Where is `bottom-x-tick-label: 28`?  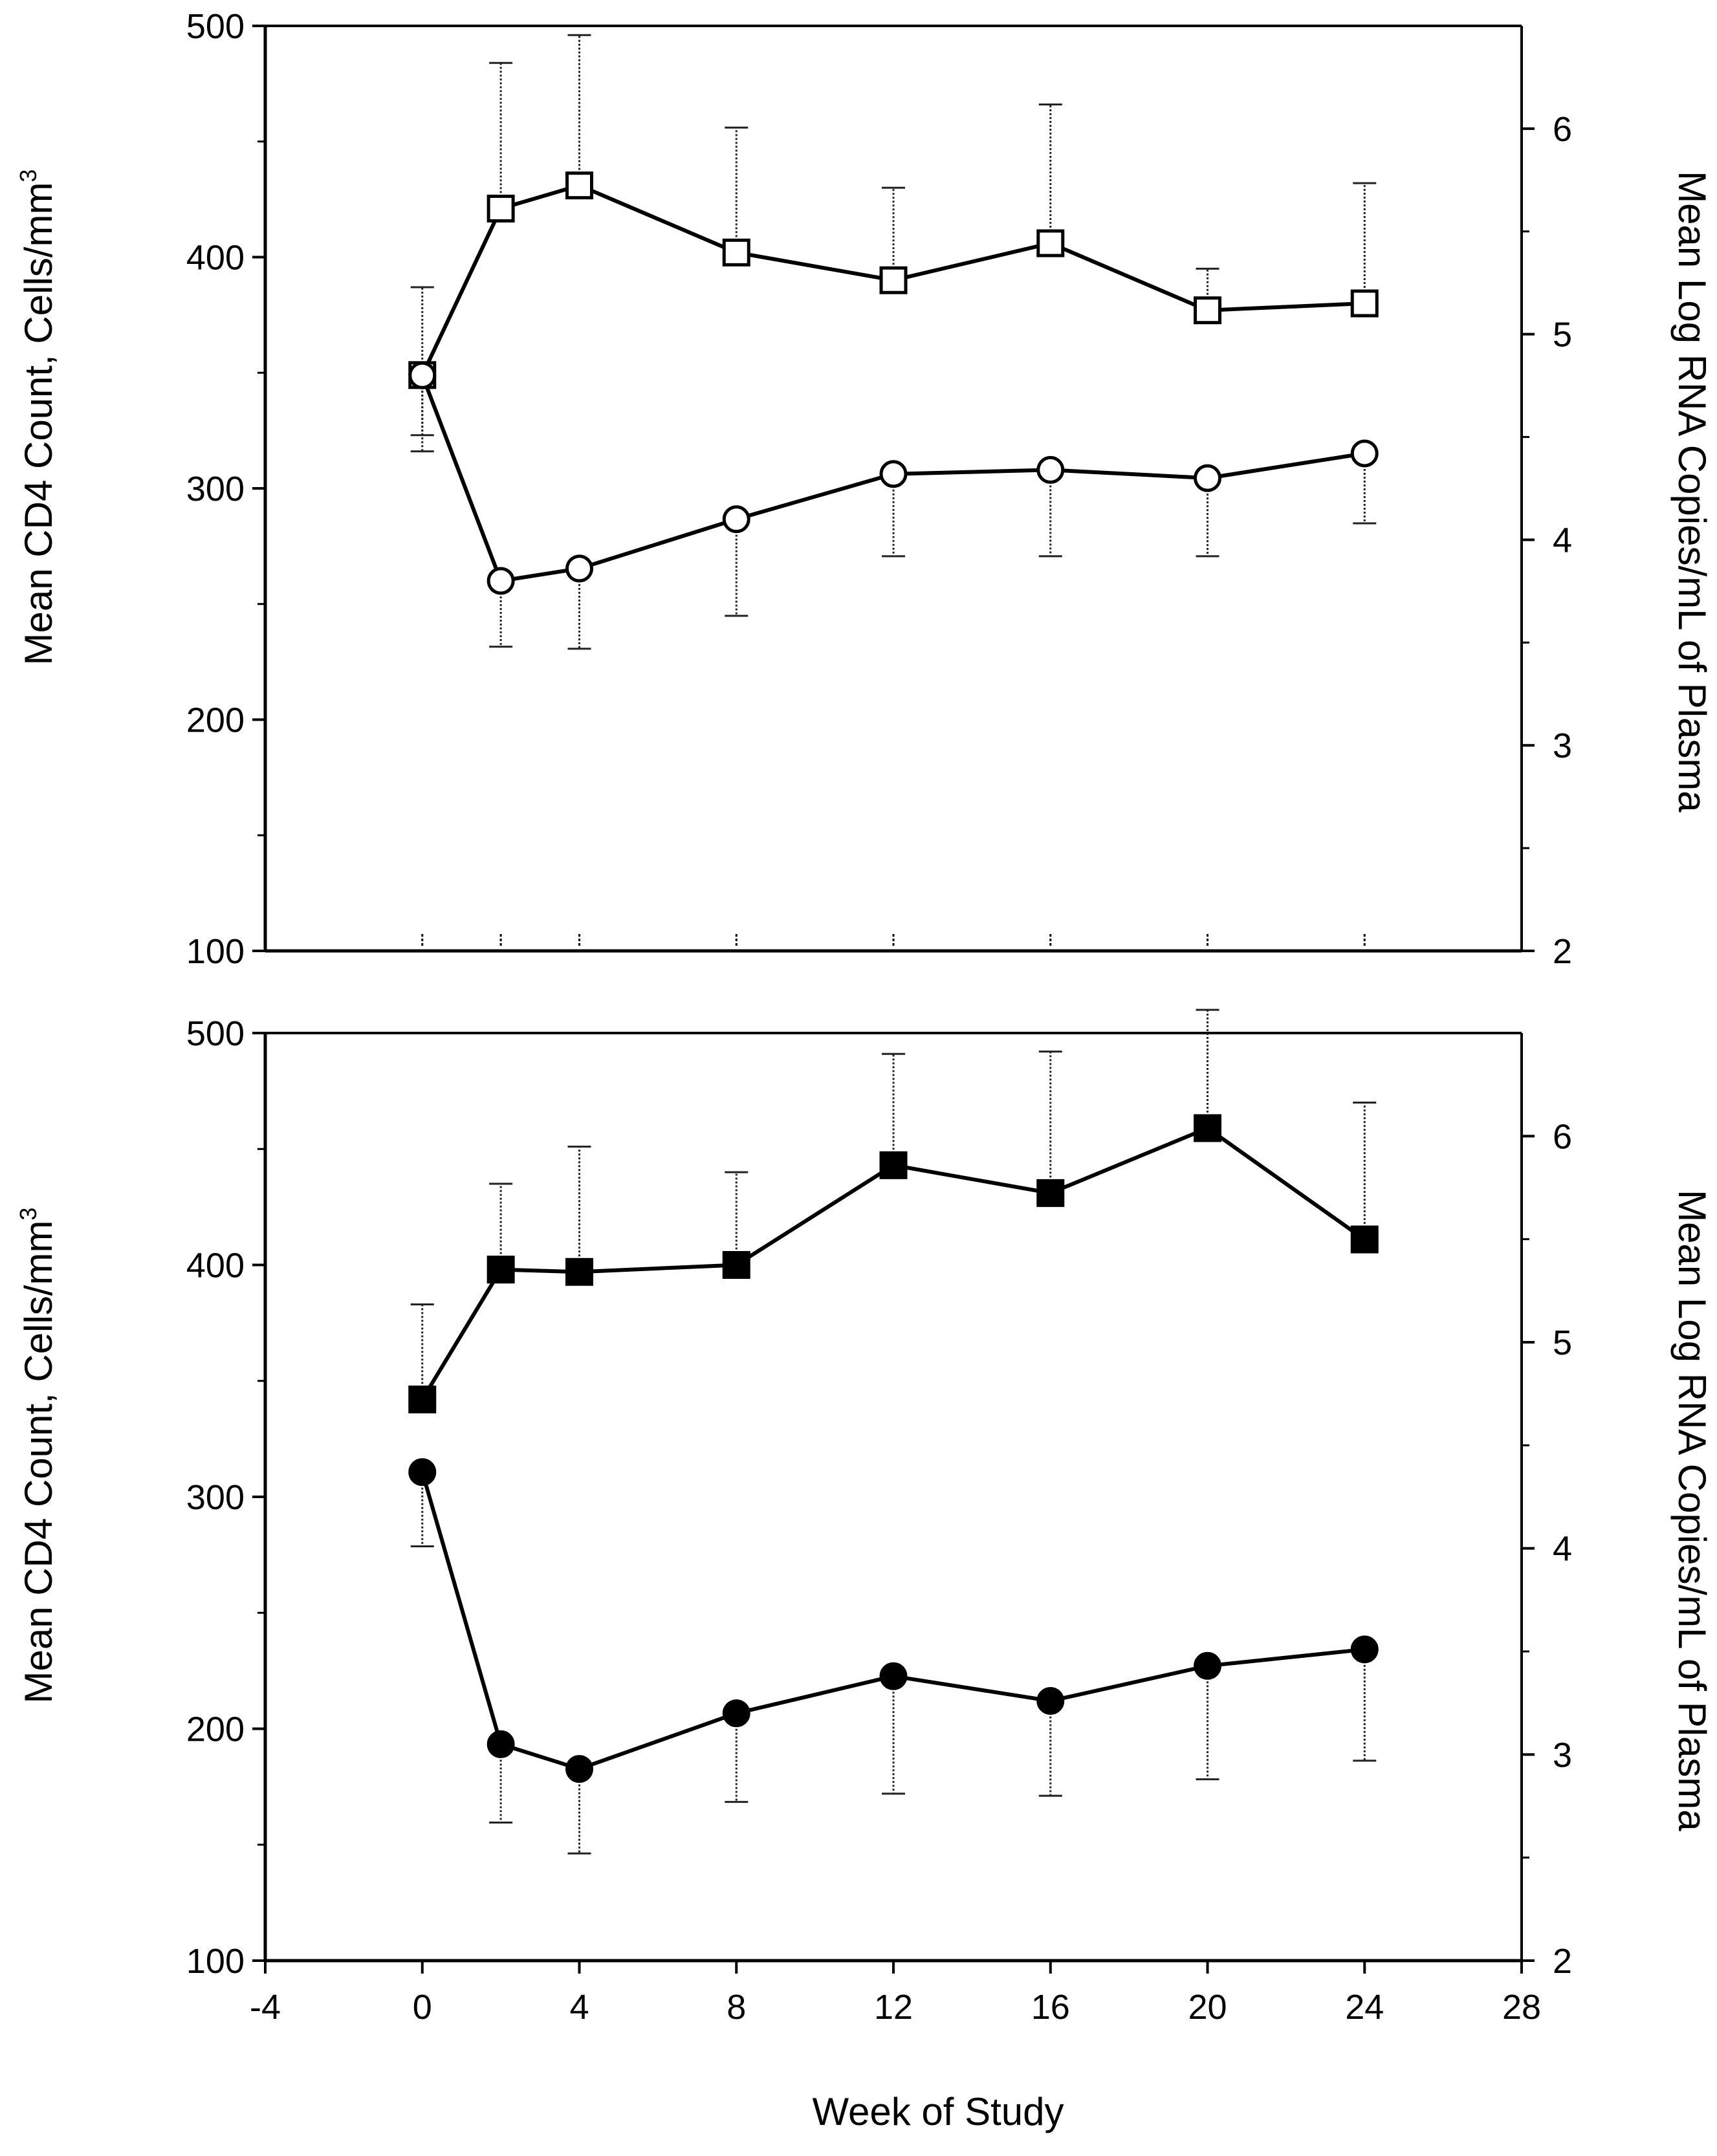
bottom-x-tick-label: 28 is located at coordinates (1521, 2007).